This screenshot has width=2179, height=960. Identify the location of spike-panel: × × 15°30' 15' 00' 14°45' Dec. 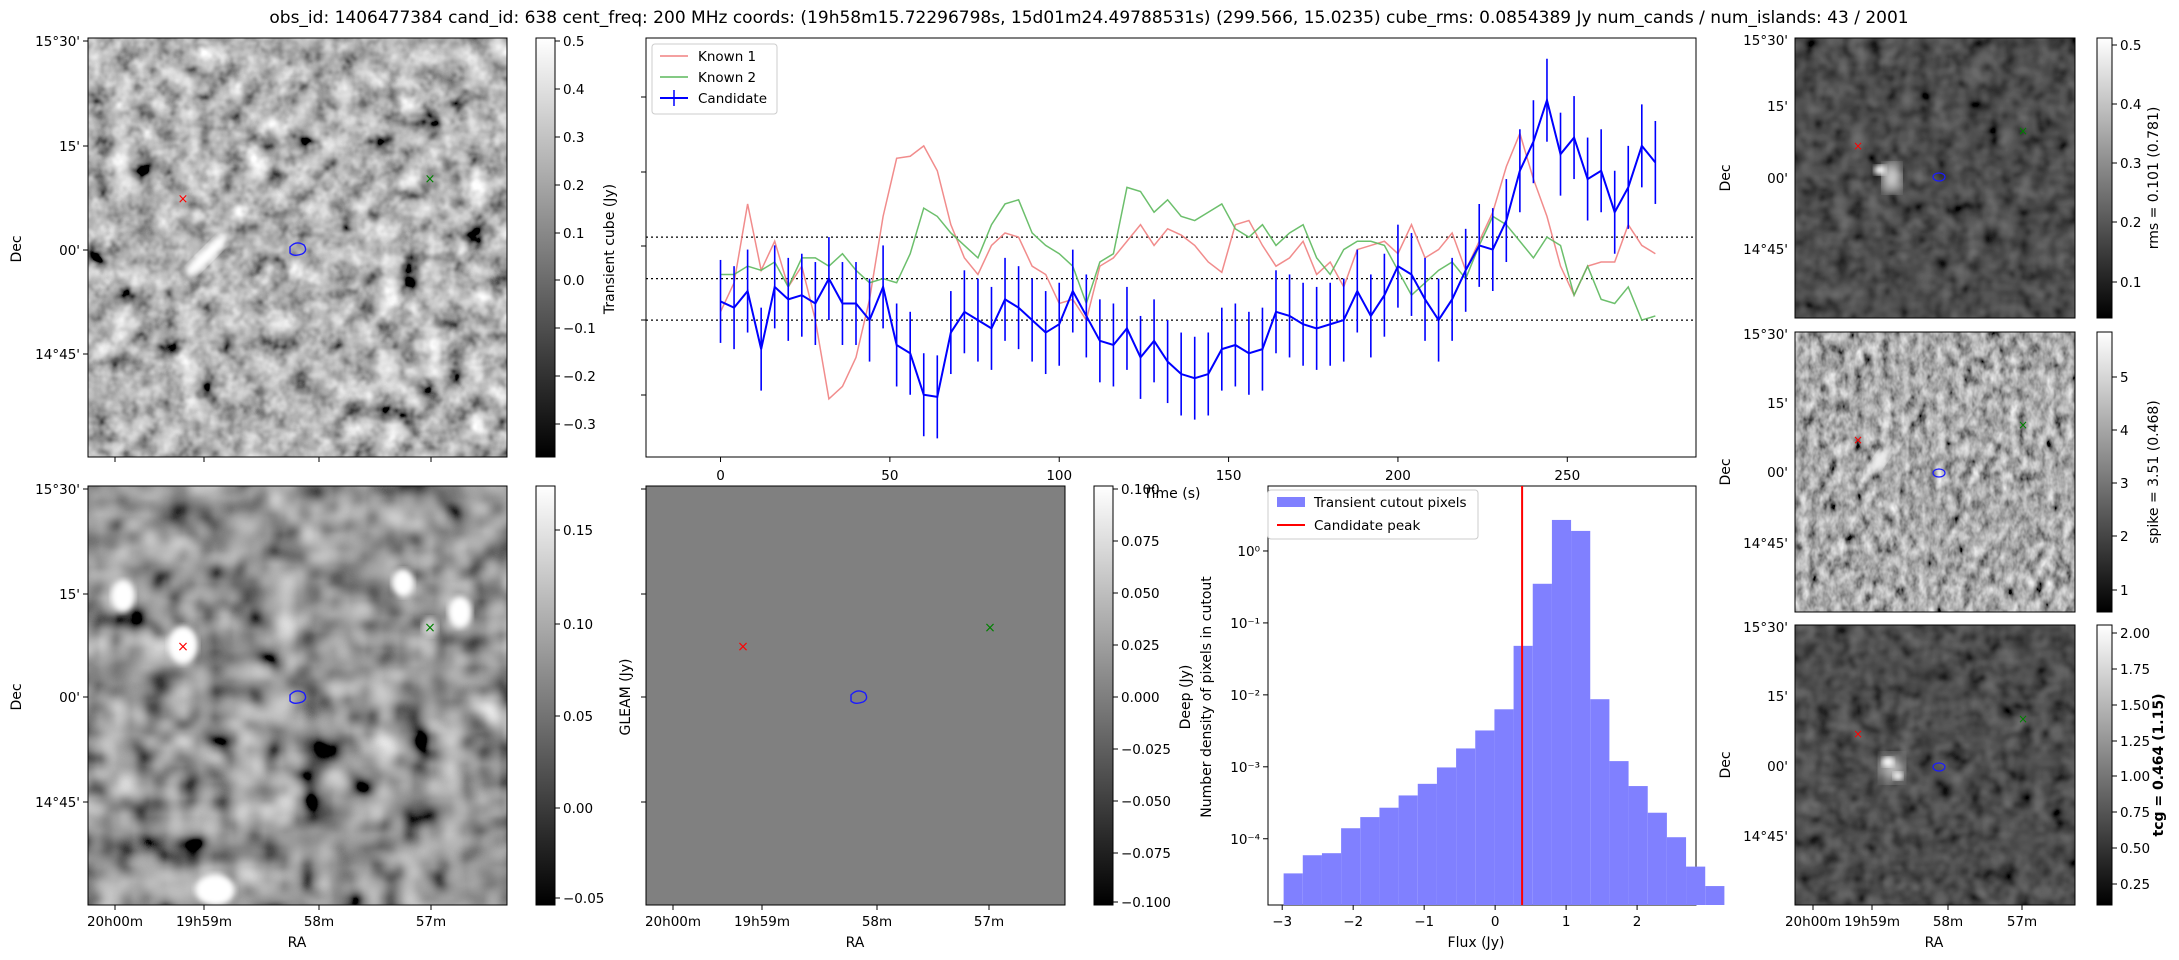
(1897, 470).